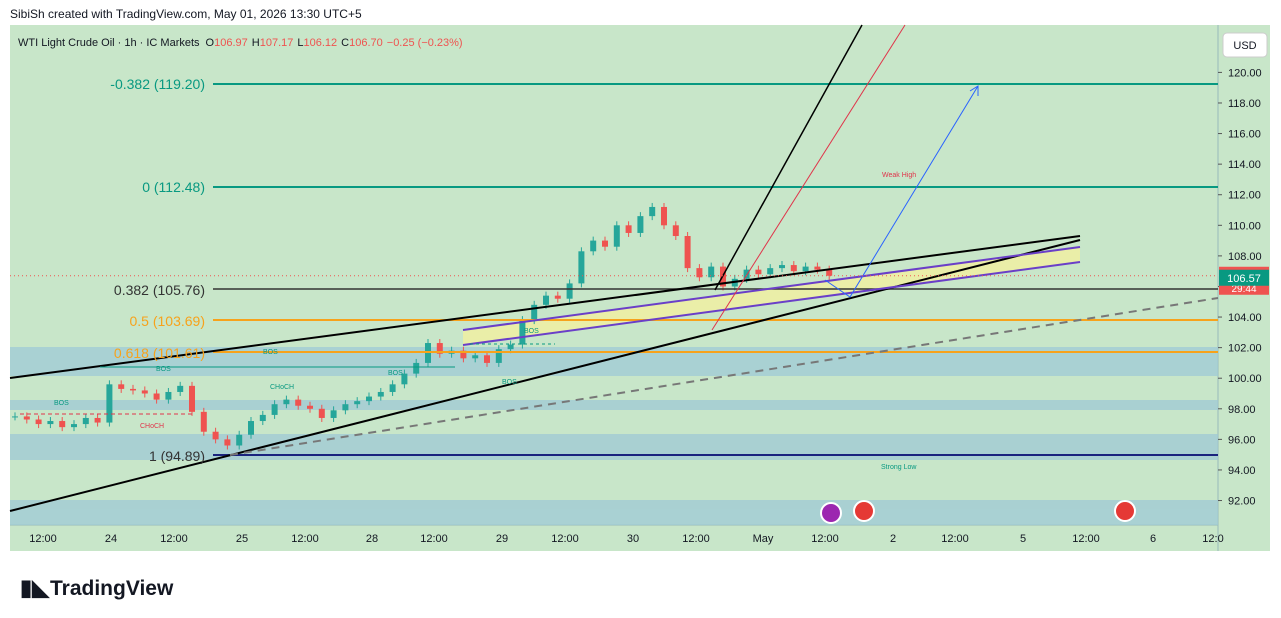 This screenshot has height=618, width=1281. Describe the element at coordinates (1244, 279) in the screenshot. I see `price: 106.57` at that location.